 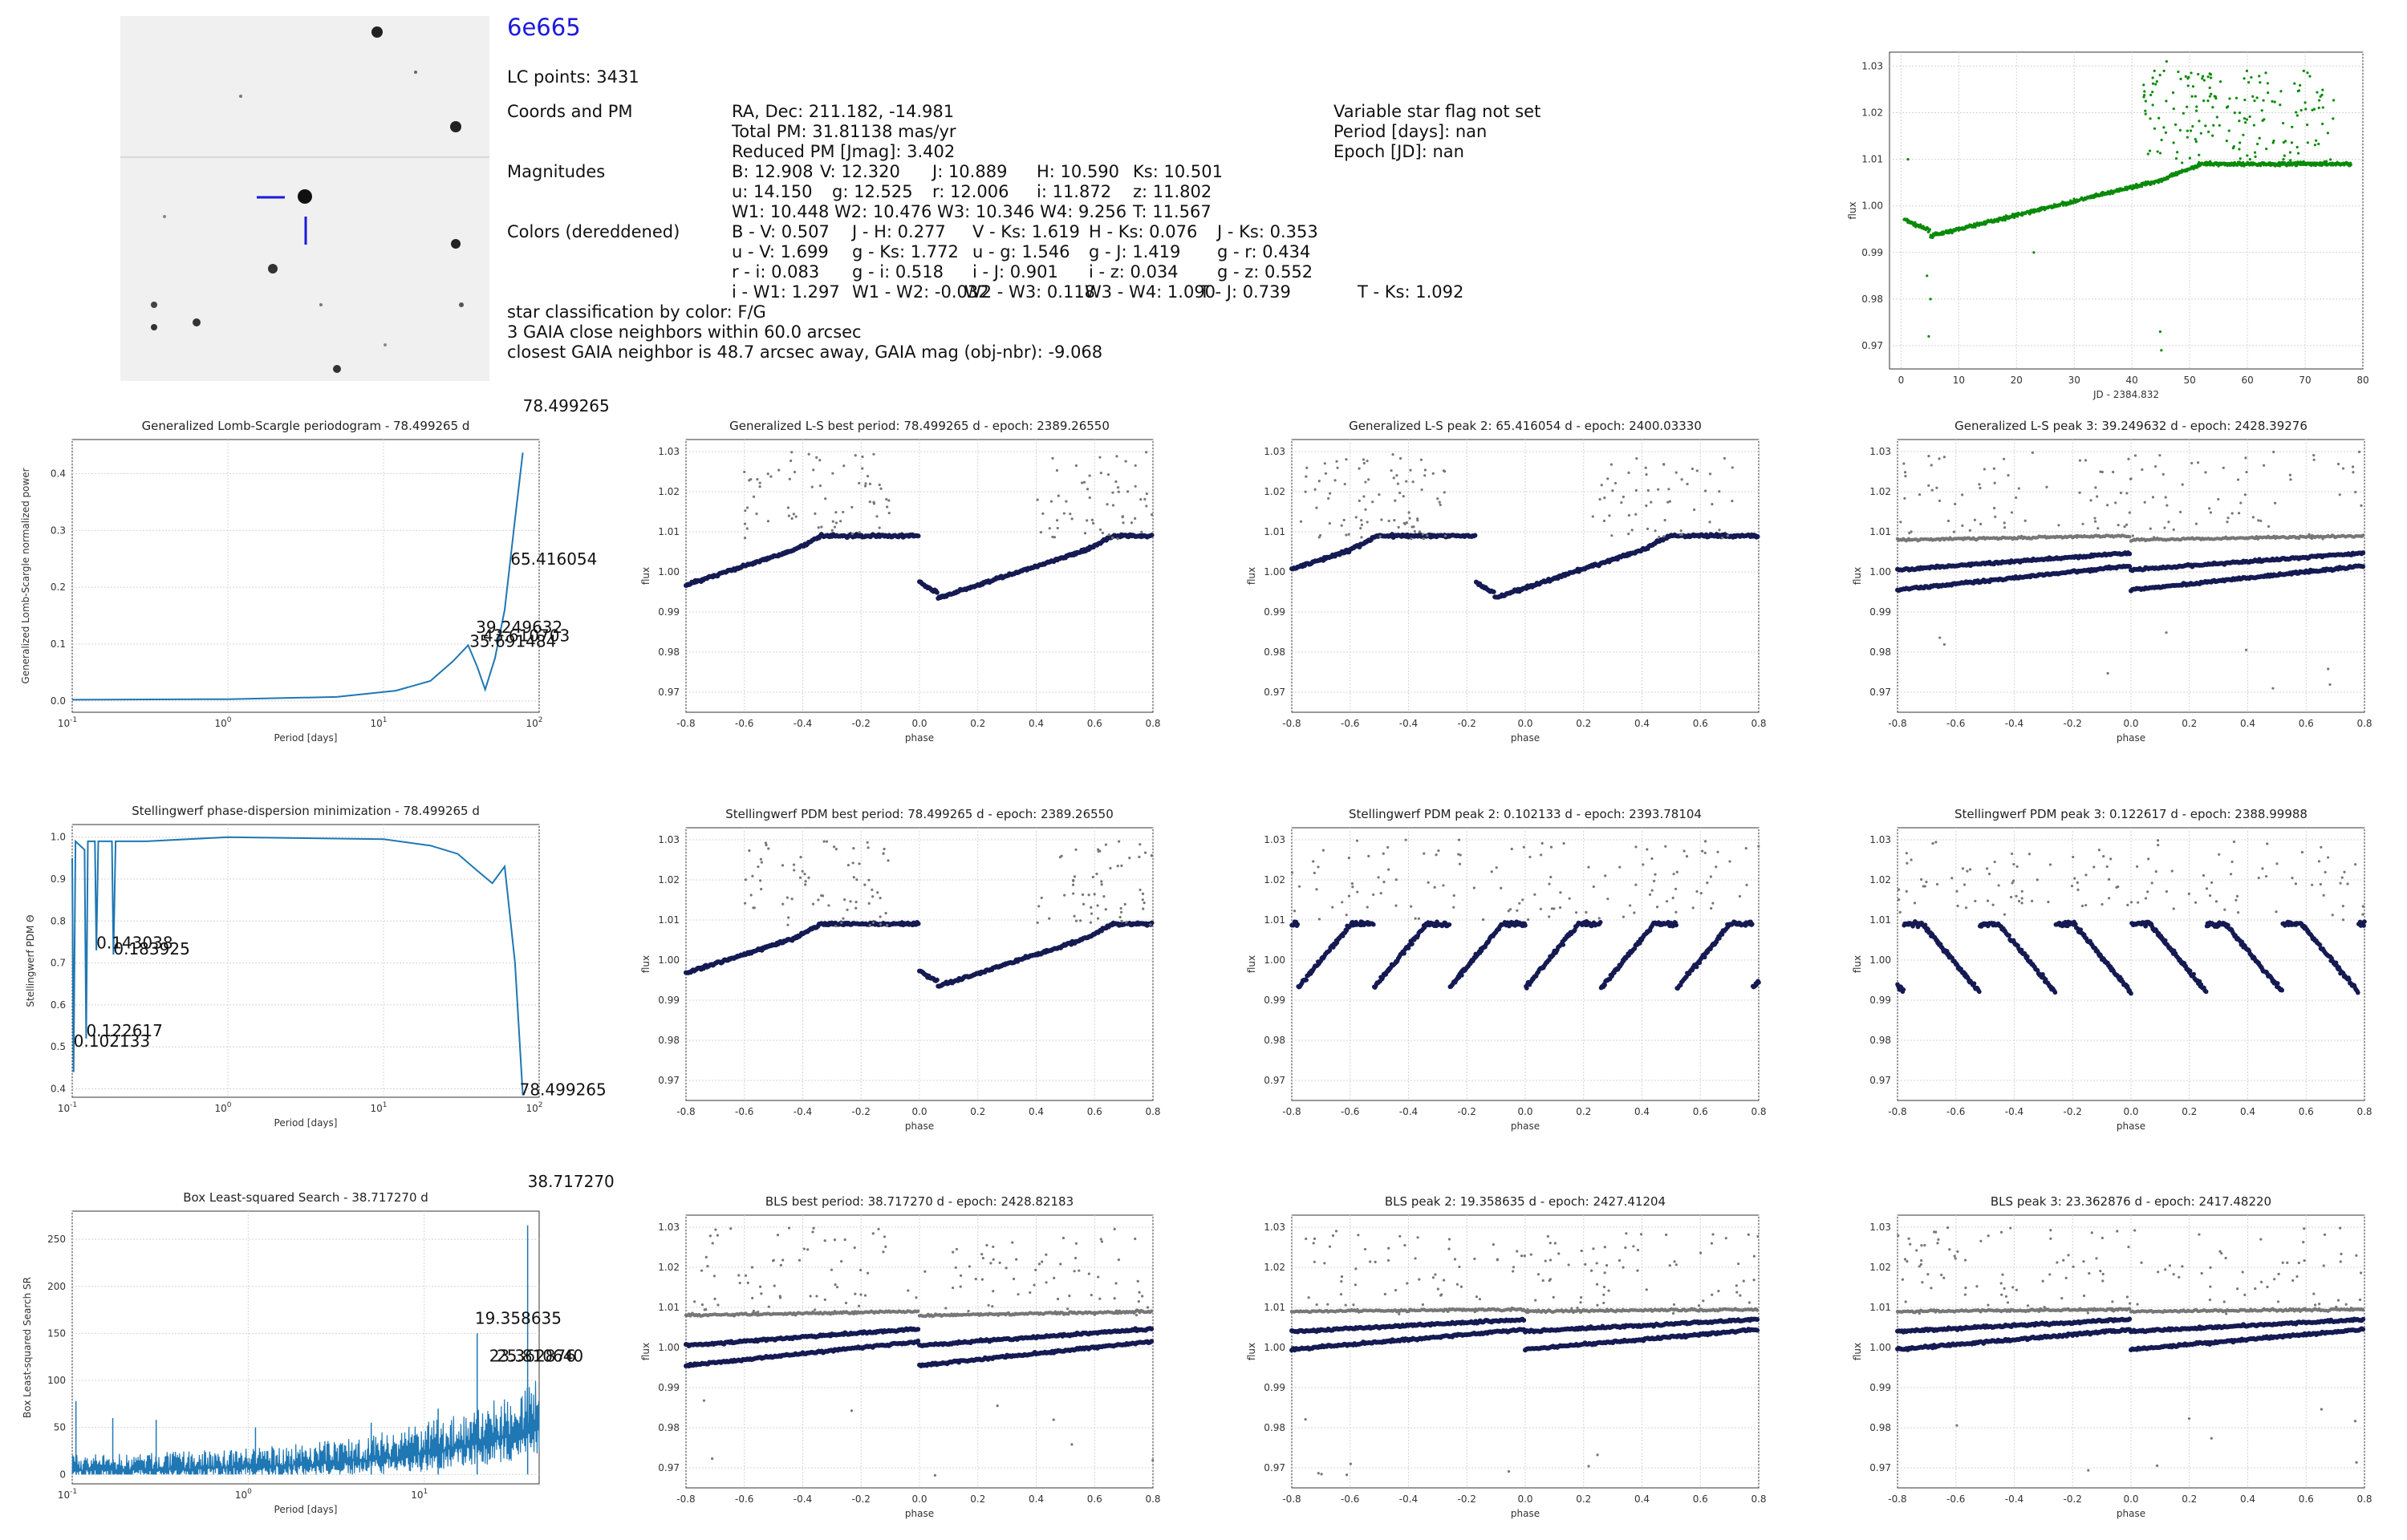 I want to click on y-tick-label: 1.03, so click(x=1274, y=840).